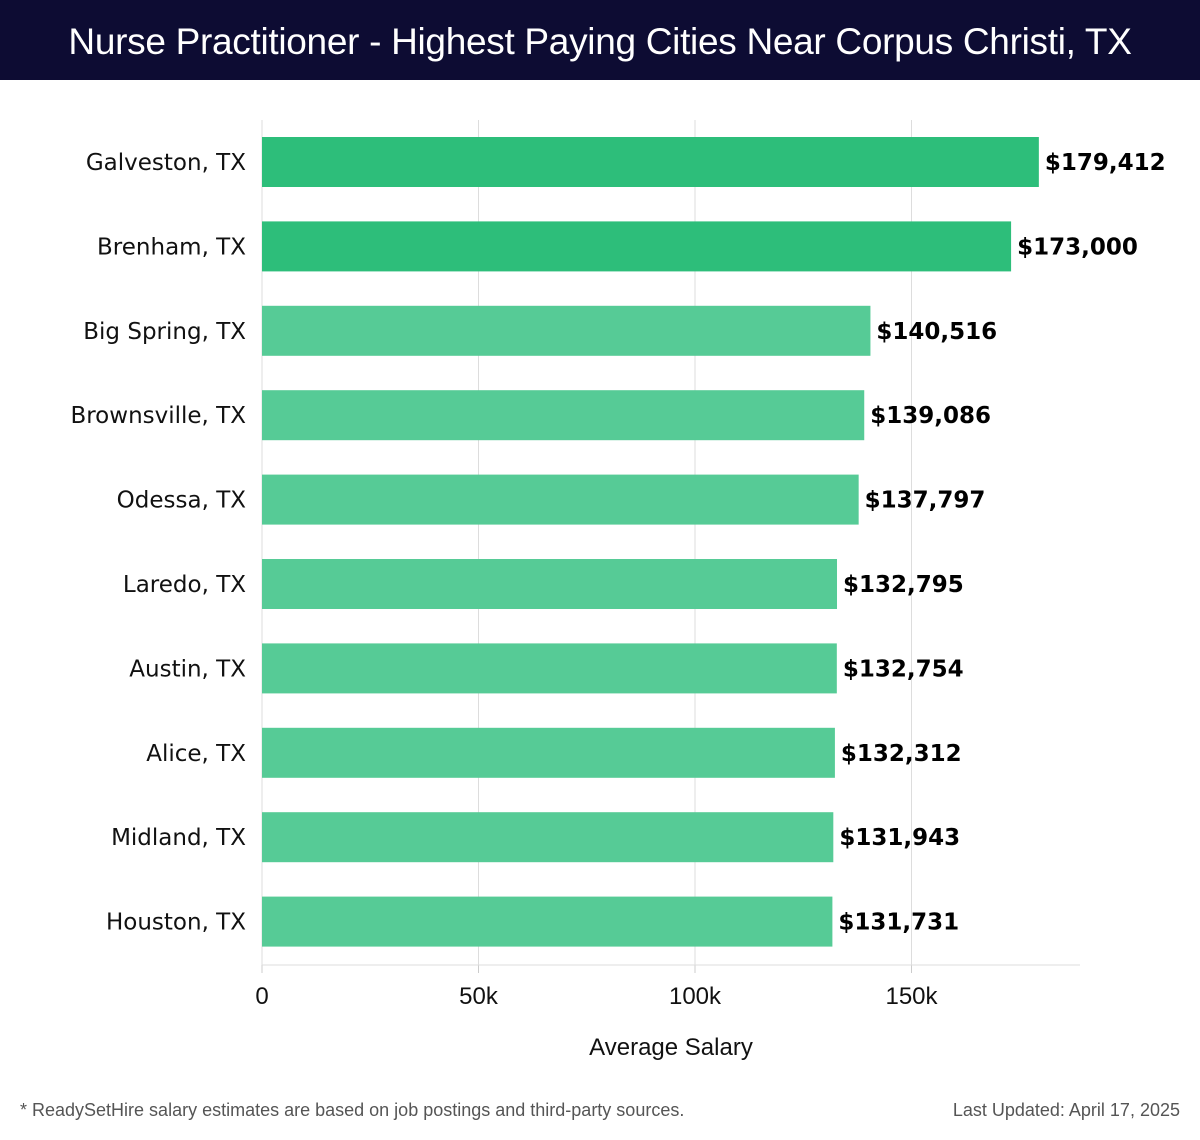 Image resolution: width=1200 pixels, height=1140 pixels. I want to click on value-label: $132,795, so click(903, 585).